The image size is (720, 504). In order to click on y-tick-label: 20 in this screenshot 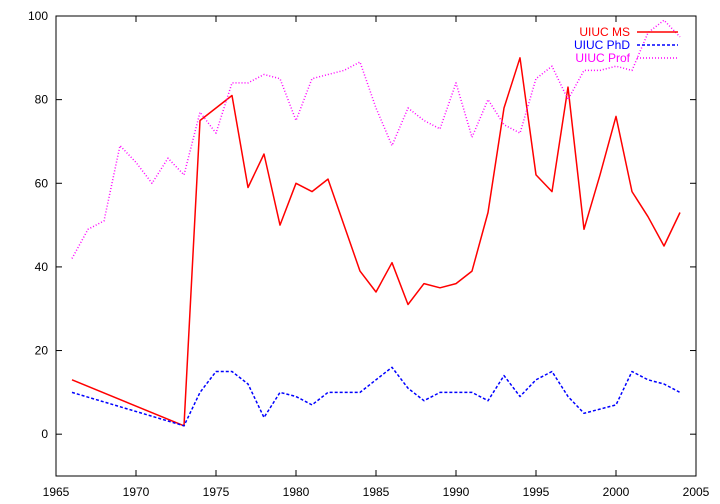, I will do `click(42, 351)`.